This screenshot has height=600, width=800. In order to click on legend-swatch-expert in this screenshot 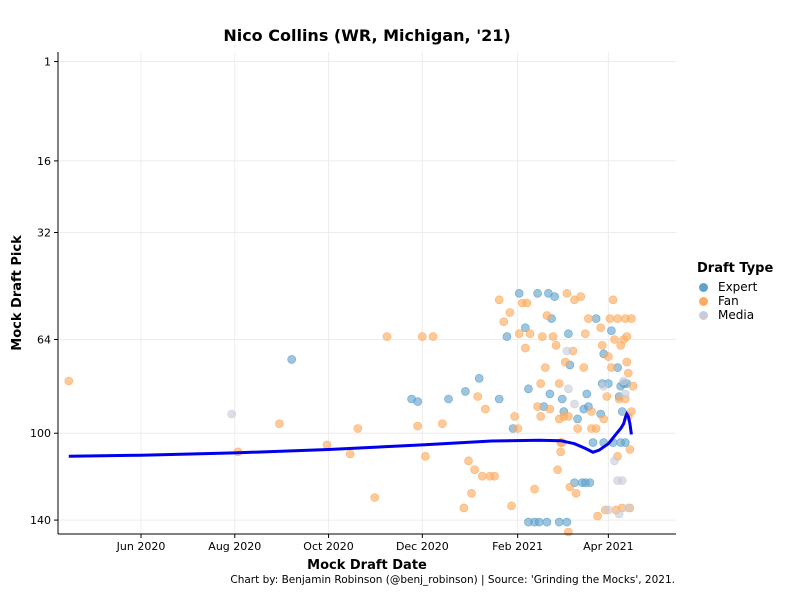, I will do `click(703, 287)`.